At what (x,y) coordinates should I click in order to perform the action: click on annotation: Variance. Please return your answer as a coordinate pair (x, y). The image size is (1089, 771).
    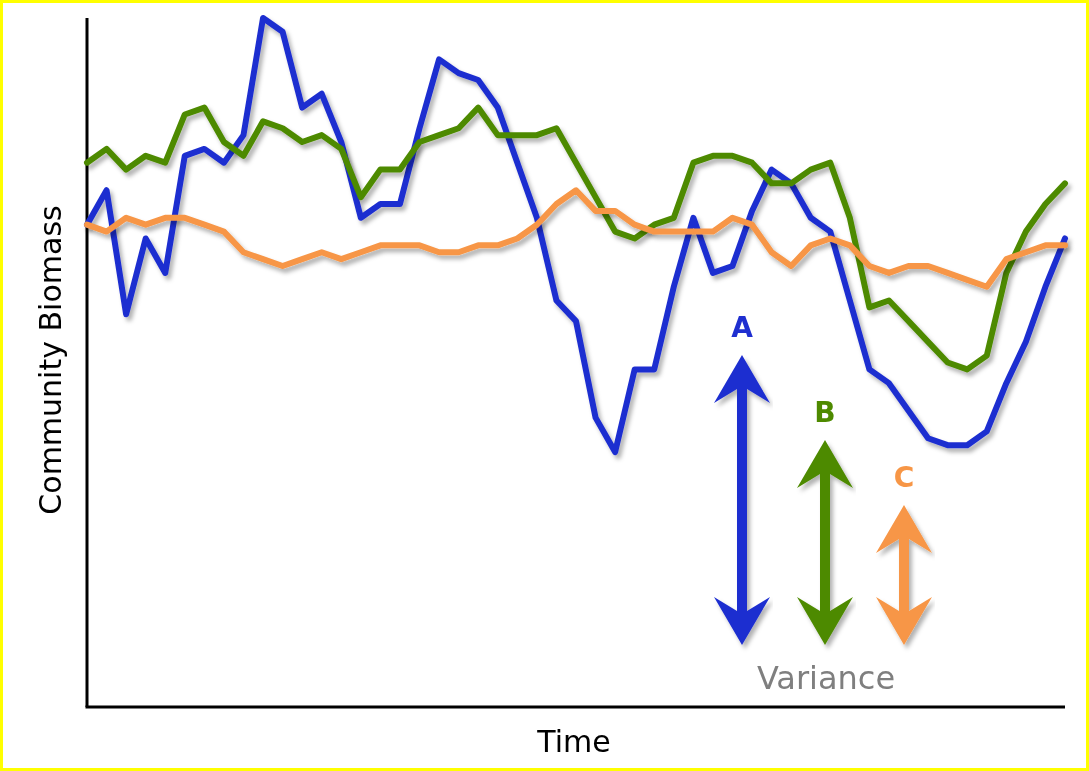
    Looking at the image, I should click on (826, 678).